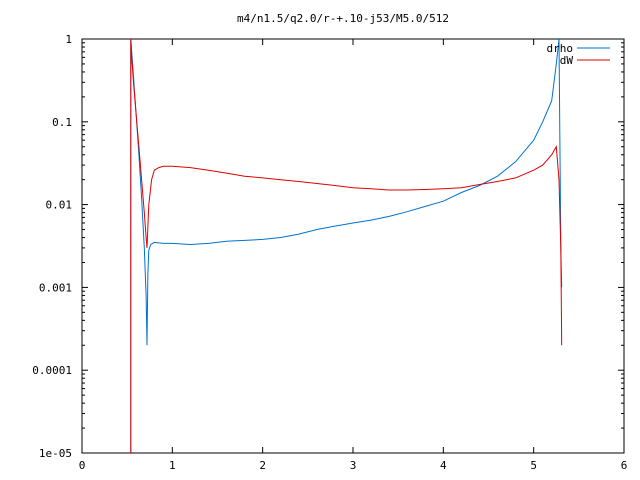 The height and width of the screenshot is (480, 640). Describe the element at coordinates (560, 48) in the screenshot. I see `legend-label: drho` at that location.